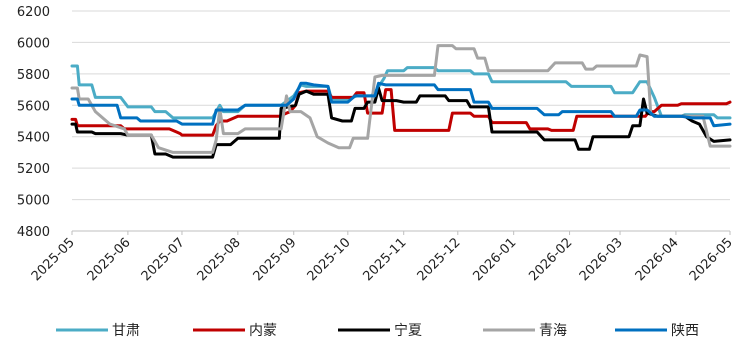  Describe the element at coordinates (377, 330) in the screenshot. I see `legend: 甘肃 内蒙 宁夏 青海 陕西` at that location.